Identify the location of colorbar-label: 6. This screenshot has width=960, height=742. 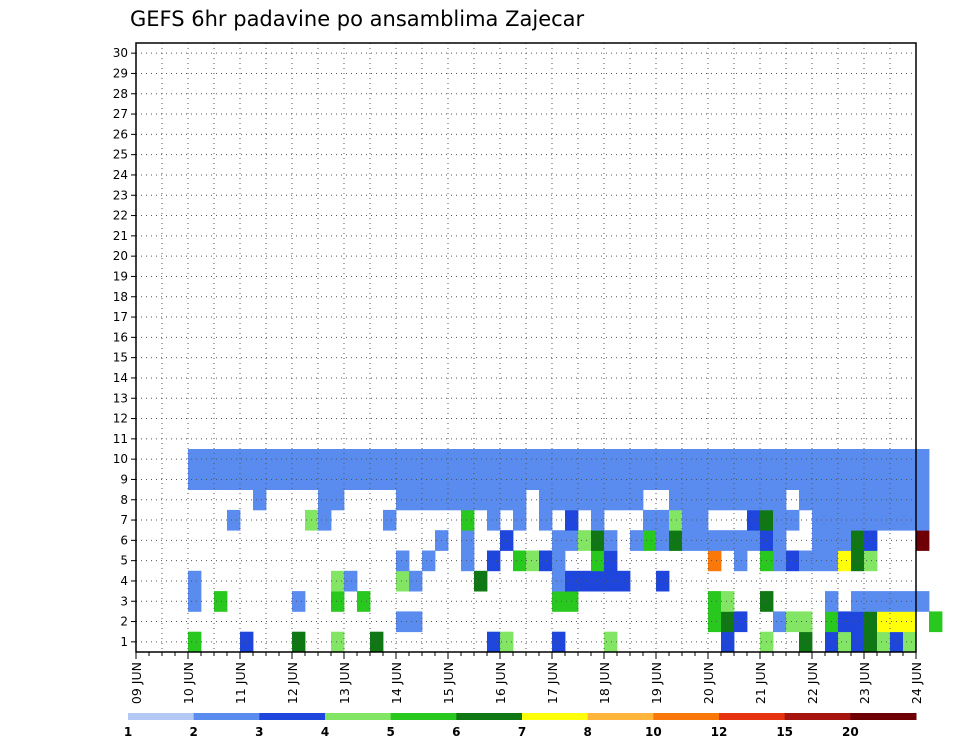
(456, 732).